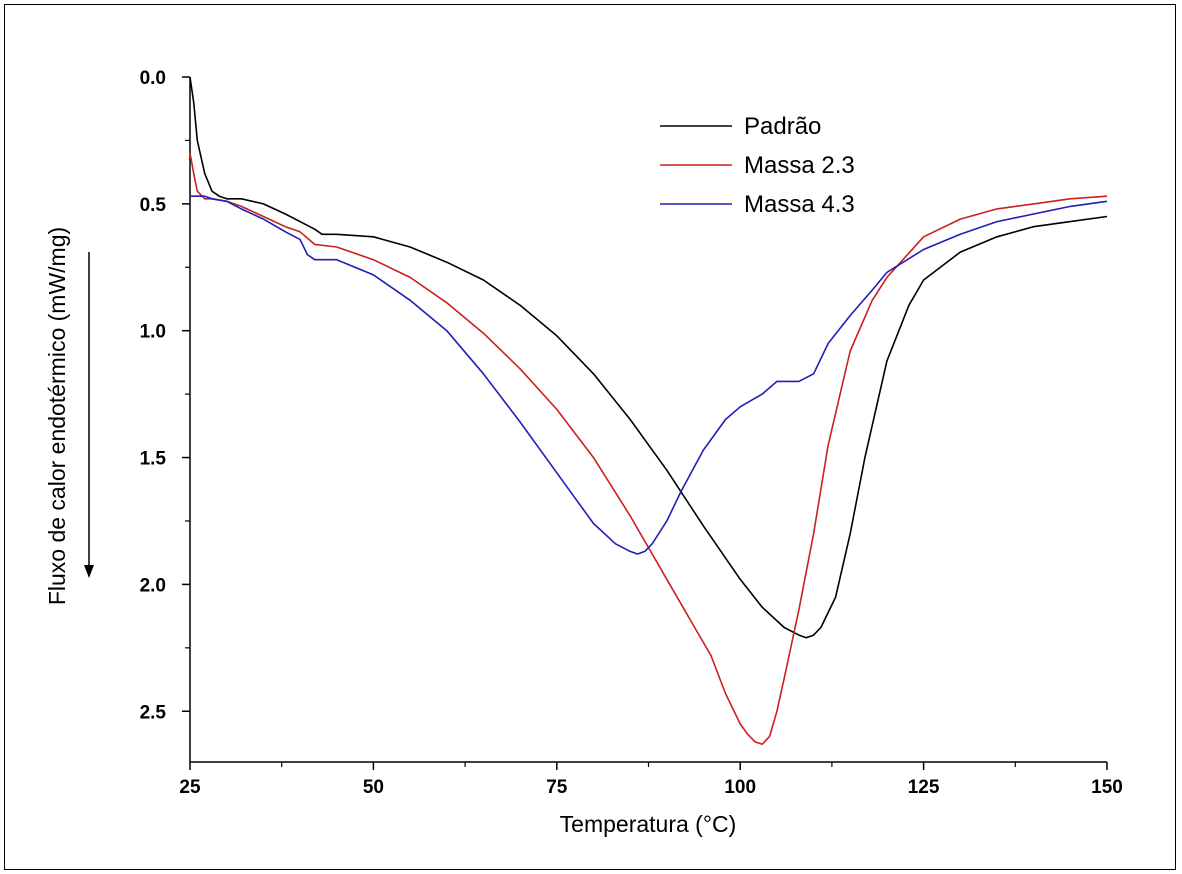 Image resolution: width=1182 pixels, height=874 pixels. I want to click on legend-label: Massa 4.3, so click(799, 204).